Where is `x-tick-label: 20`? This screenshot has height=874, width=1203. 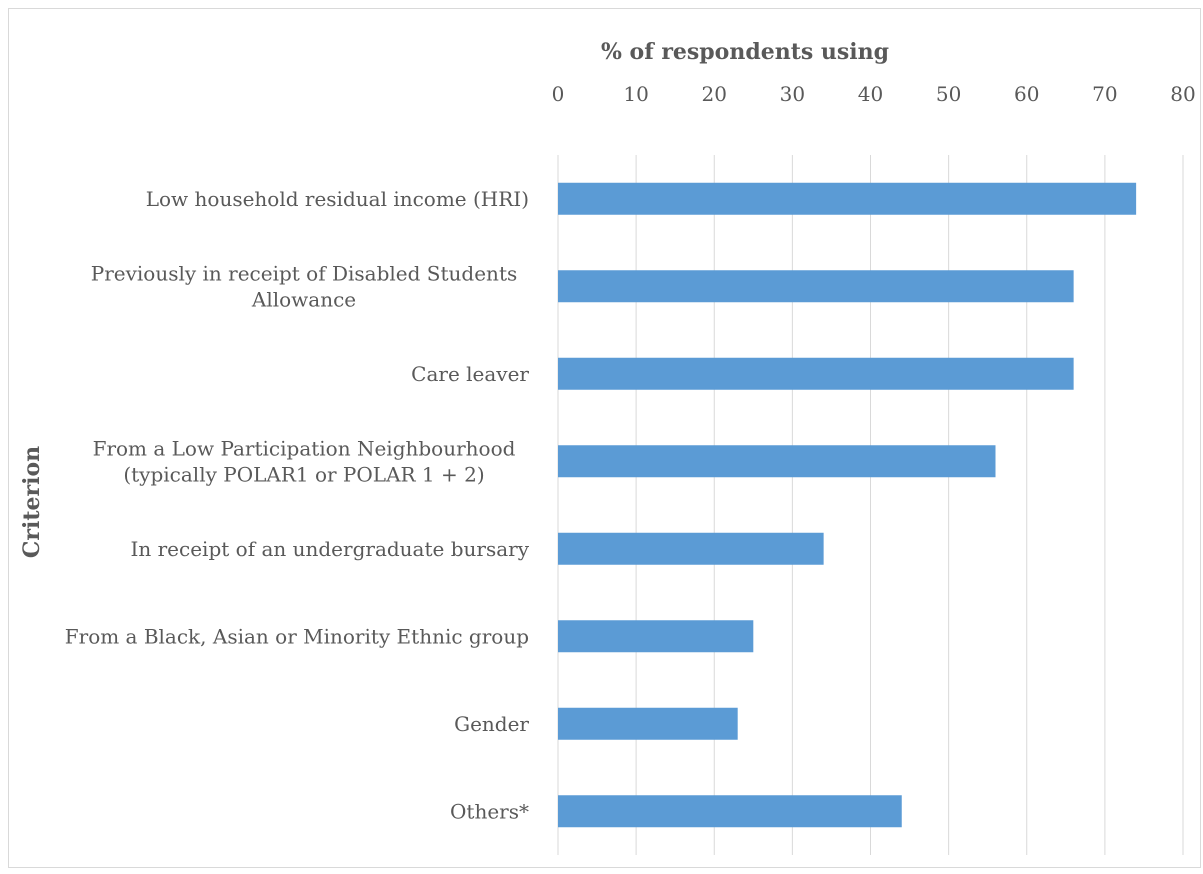 x-tick-label: 20 is located at coordinates (714, 94).